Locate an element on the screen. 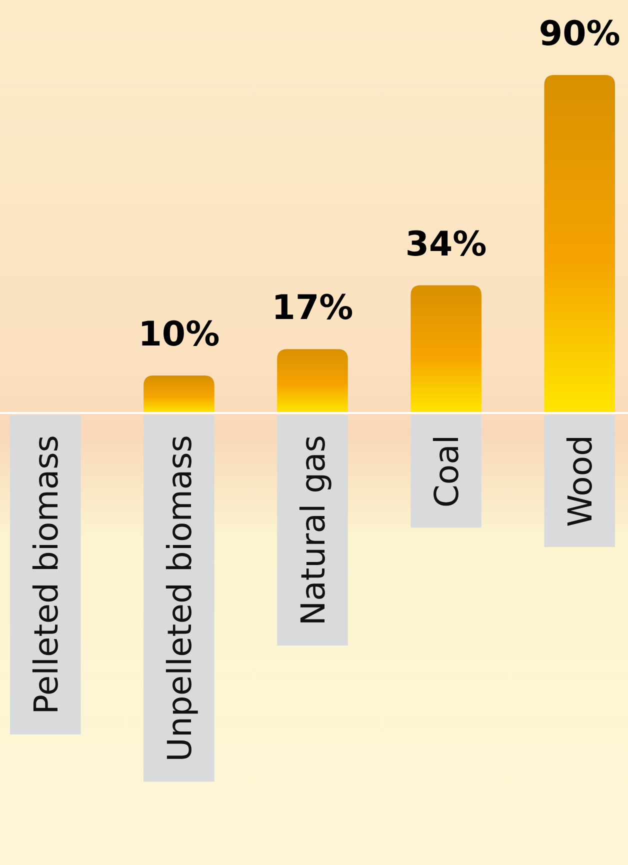  data-label: 34% is located at coordinates (446, 244).